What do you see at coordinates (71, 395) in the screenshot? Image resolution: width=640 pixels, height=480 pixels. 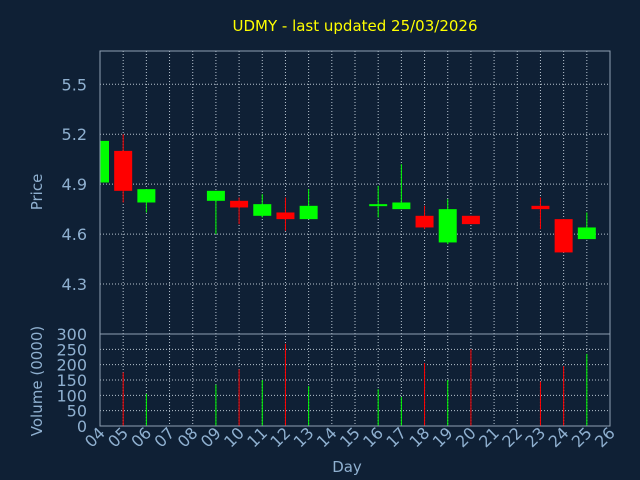 I see `volume-tick-label: 100` at bounding box center [71, 395].